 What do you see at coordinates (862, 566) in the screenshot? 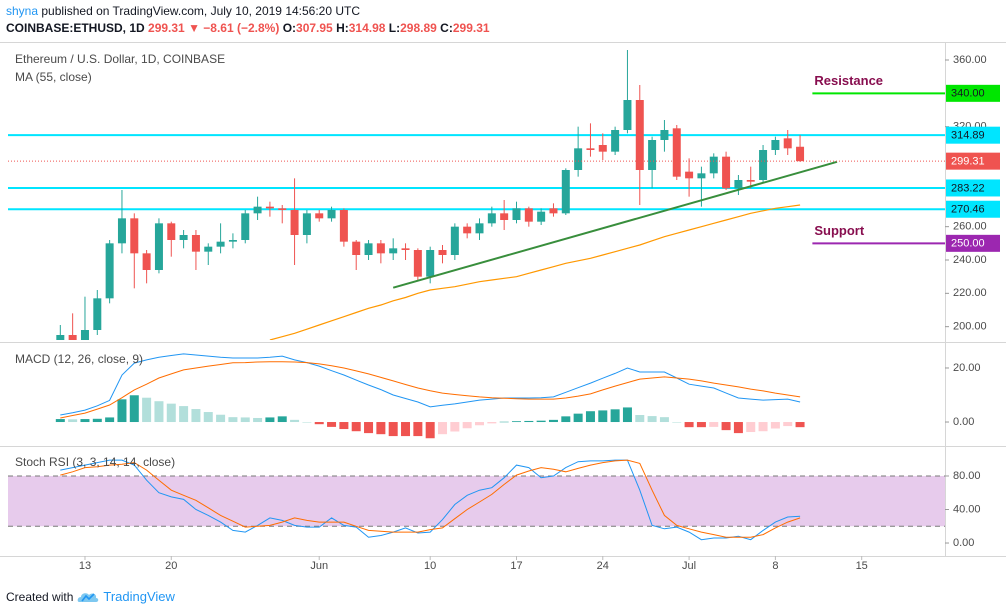
I see `x-tick-label: 15` at bounding box center [862, 566].